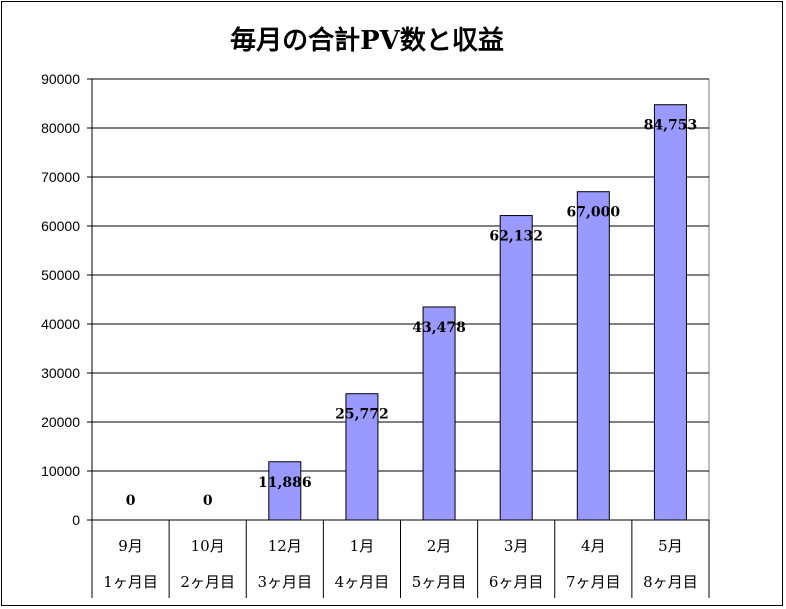 This screenshot has width=786, height=609. What do you see at coordinates (207, 582) in the screenshot?
I see `x-subtick-label: 2ヶ月目` at bounding box center [207, 582].